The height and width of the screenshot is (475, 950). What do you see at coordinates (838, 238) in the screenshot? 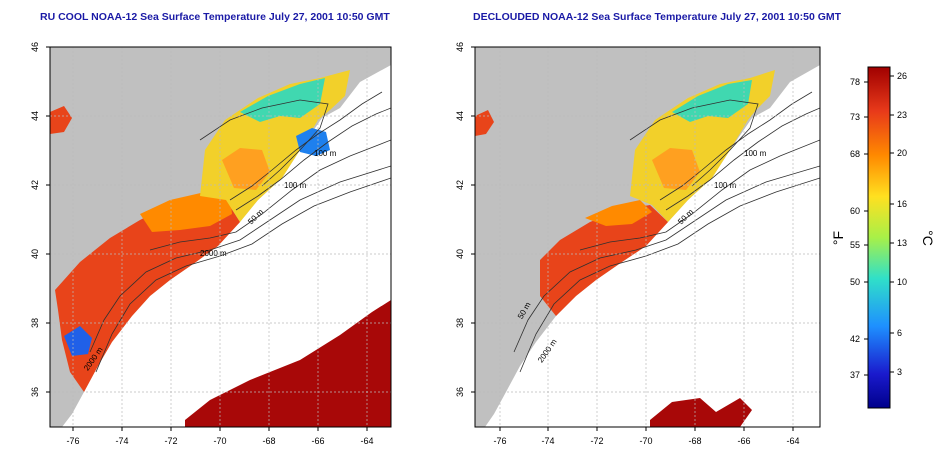
I see `fahrenheit-unit-label: °F` at bounding box center [838, 238].